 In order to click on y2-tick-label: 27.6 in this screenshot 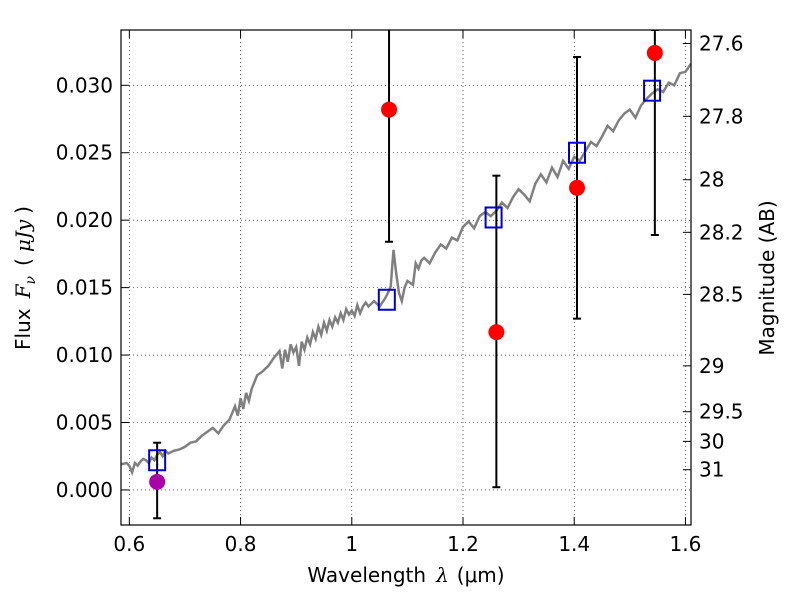, I will do `click(721, 43)`.